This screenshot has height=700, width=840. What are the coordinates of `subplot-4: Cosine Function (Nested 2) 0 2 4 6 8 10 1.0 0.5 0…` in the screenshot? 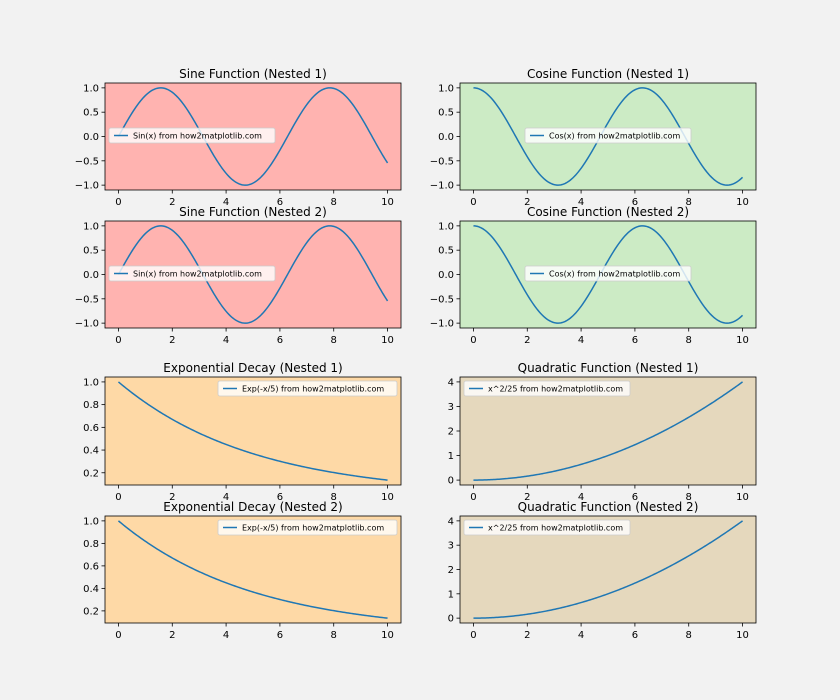 It's located at (593, 275).